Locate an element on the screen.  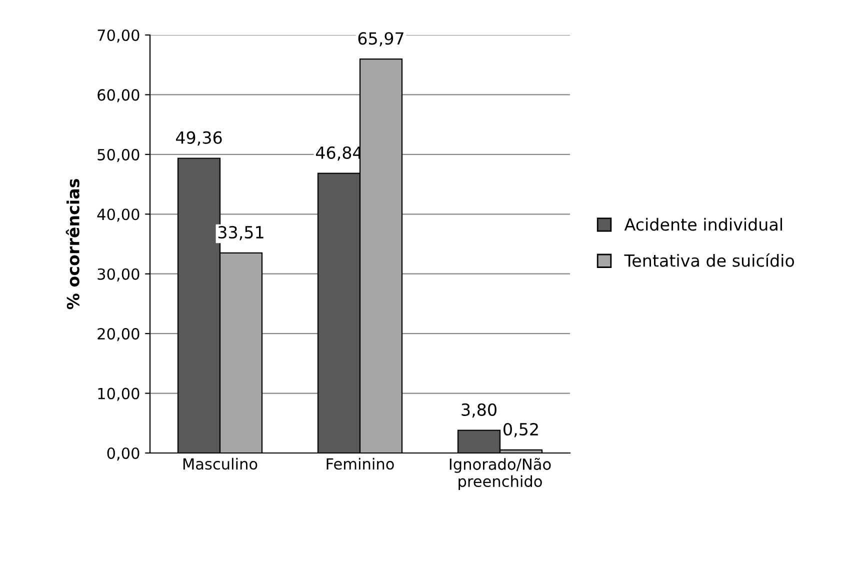
y-tick-label: 10,00 is located at coordinates (119, 394).